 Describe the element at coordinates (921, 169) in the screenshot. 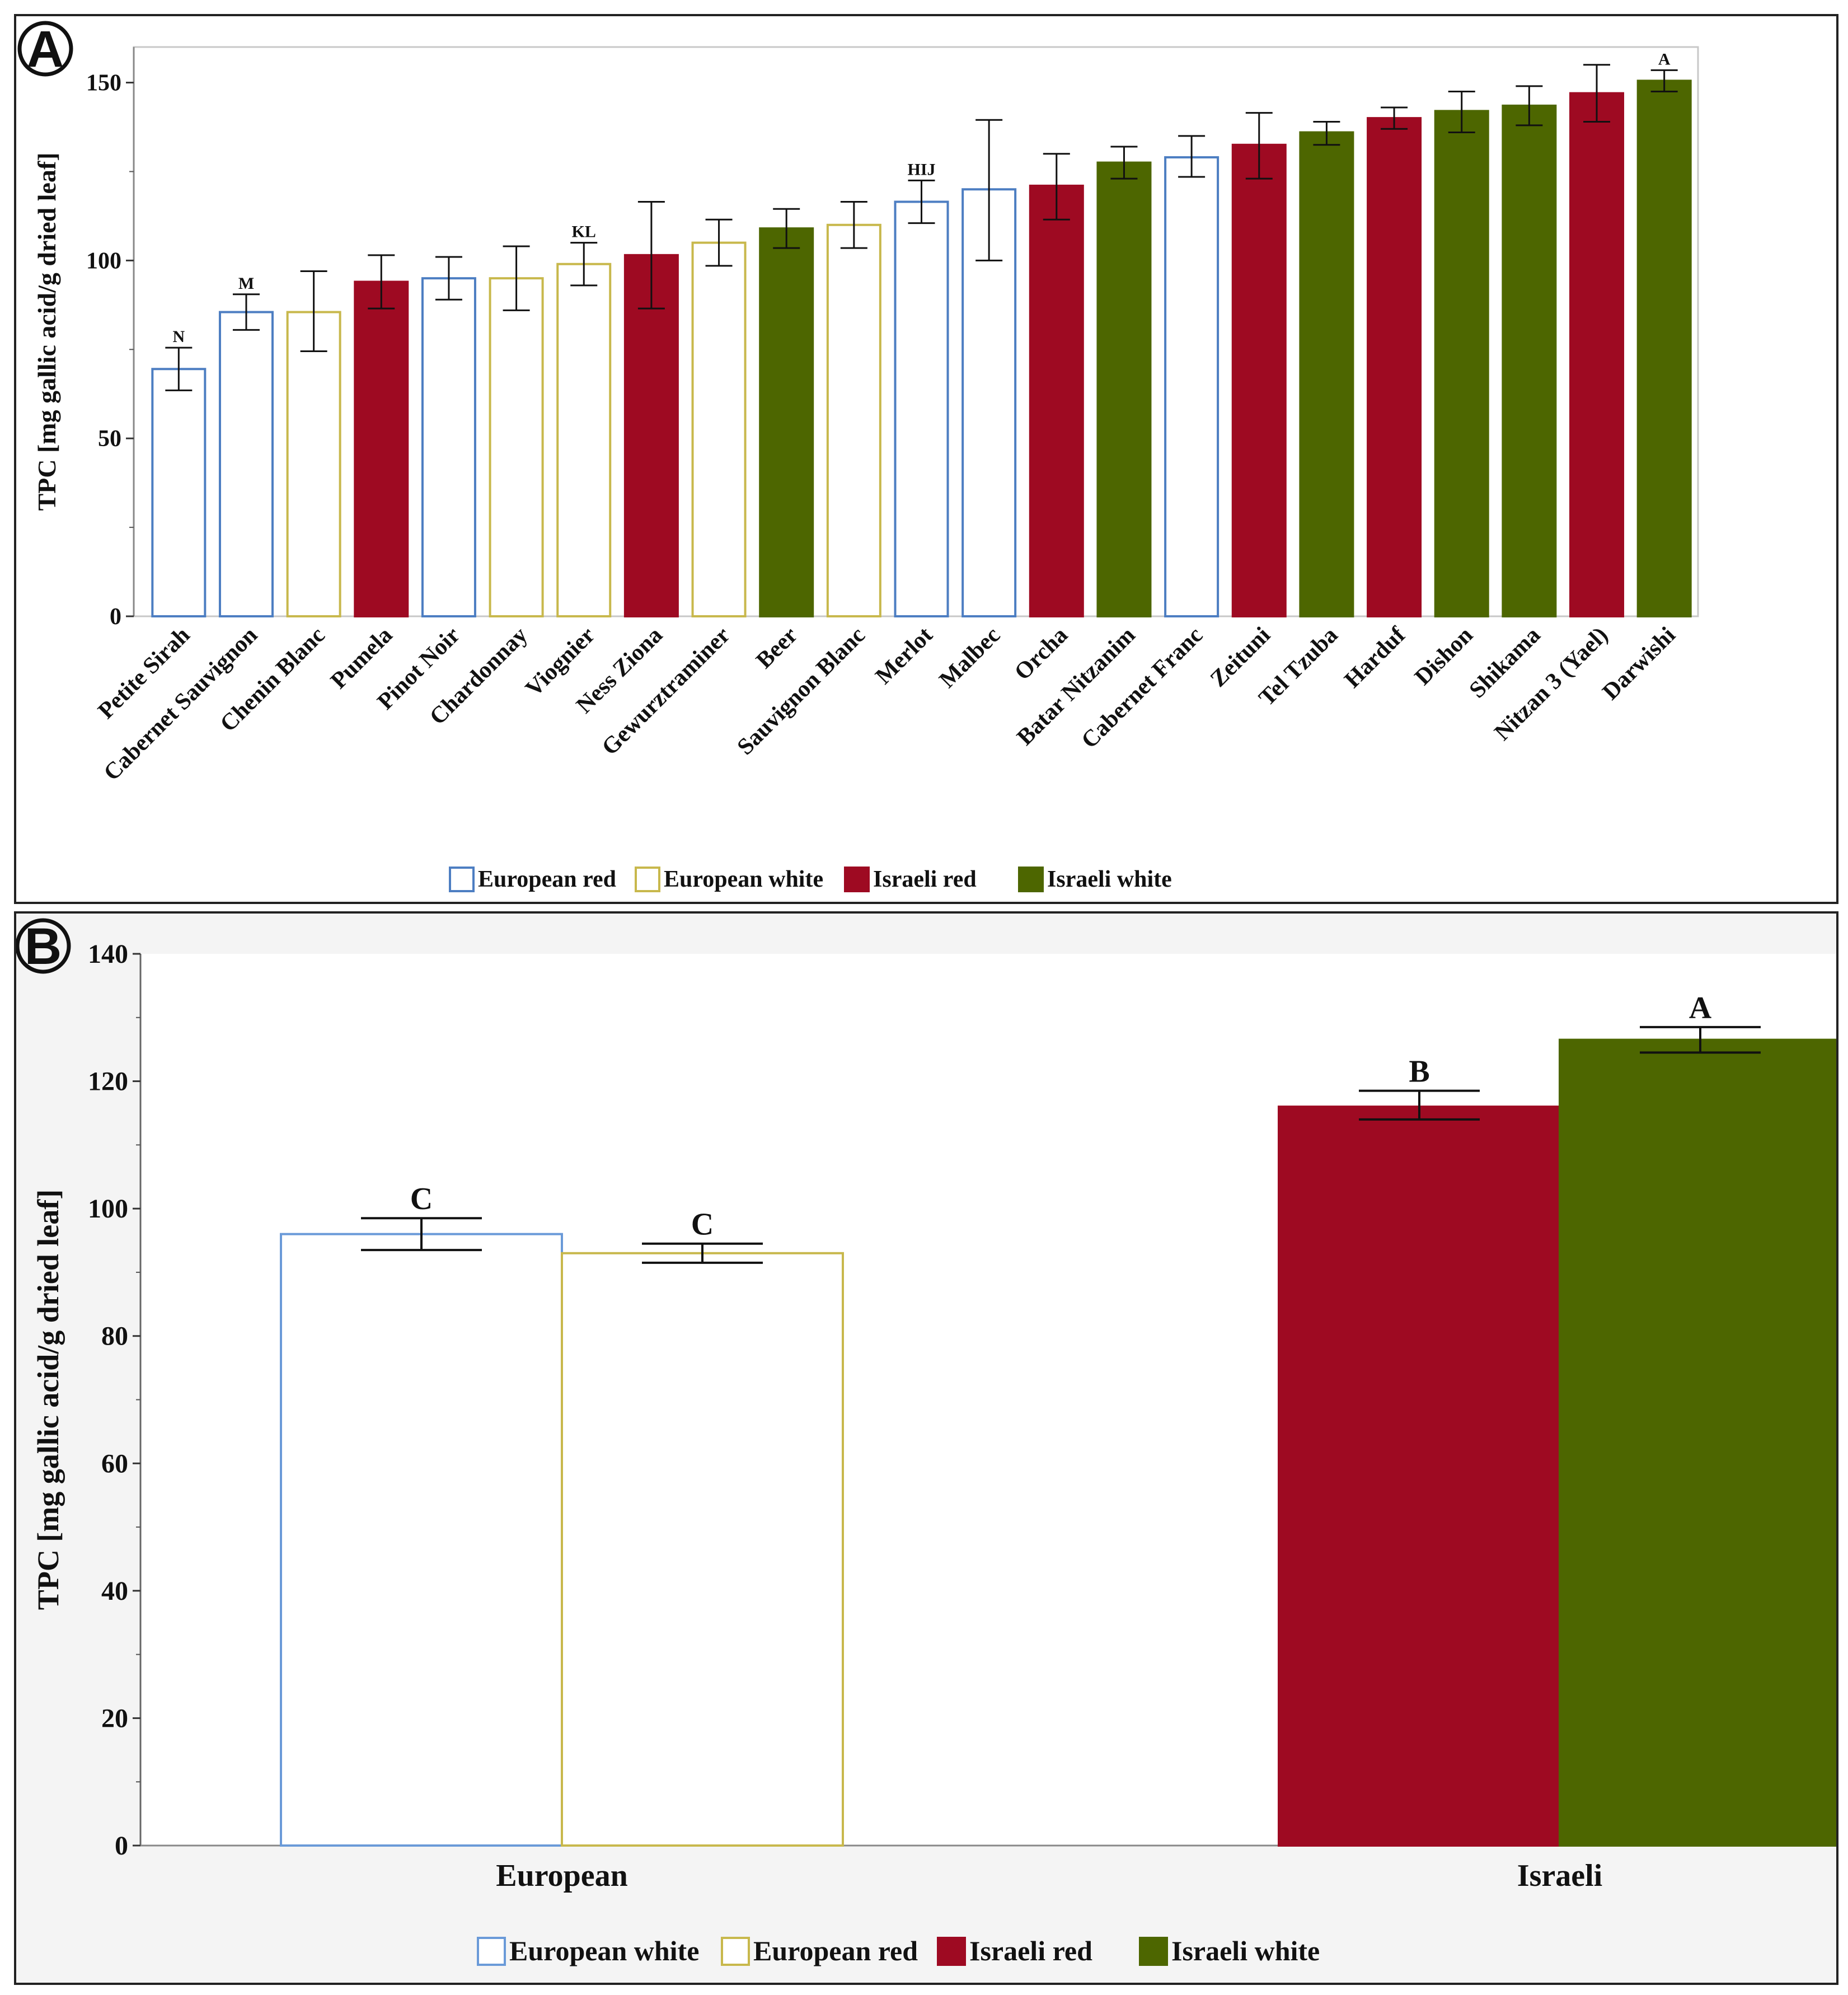

I see `sig-letter-a: HIJ` at that location.